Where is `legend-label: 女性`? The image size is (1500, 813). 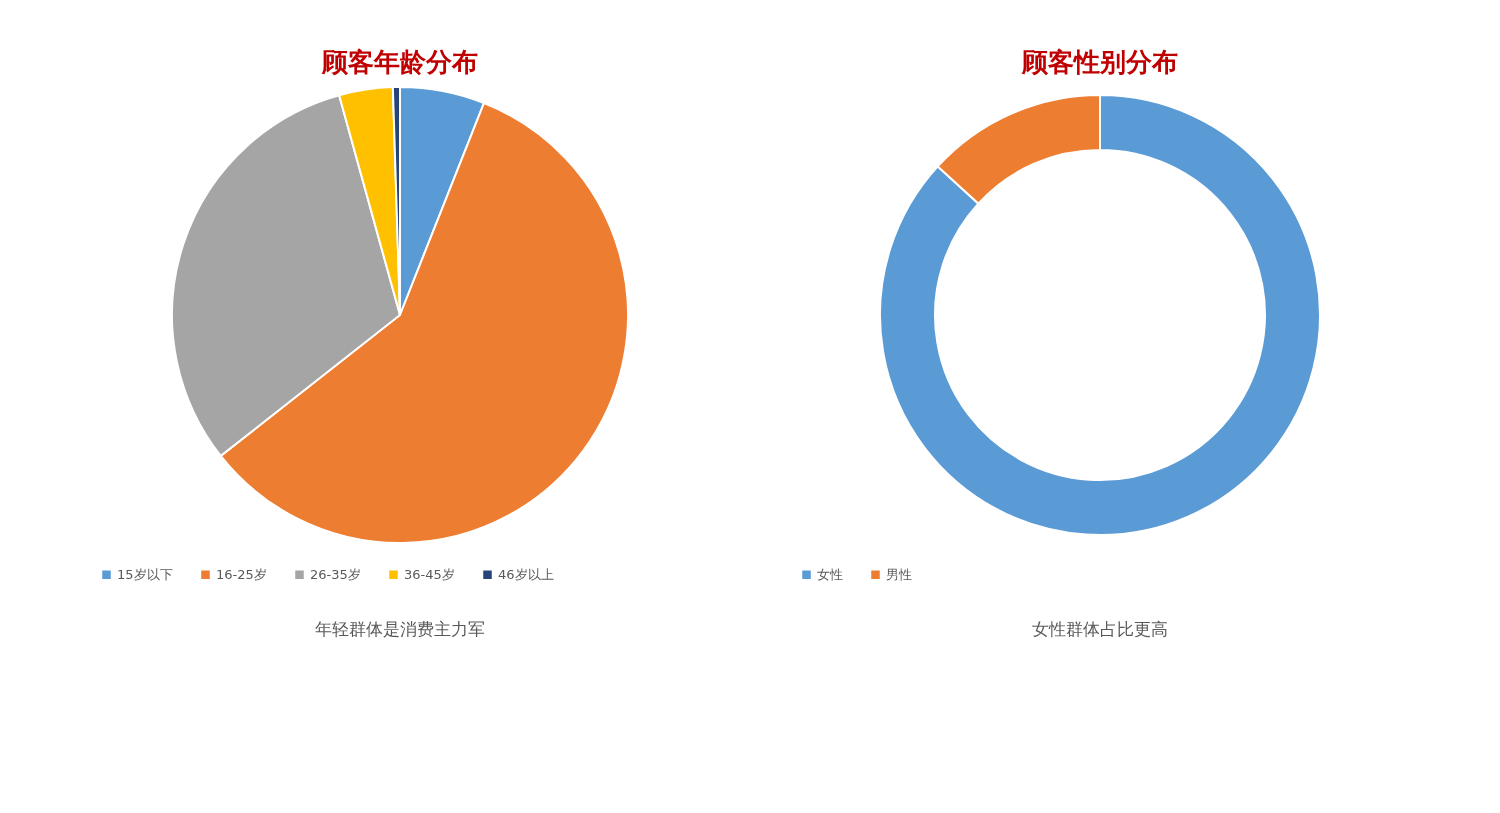 legend-label: 女性 is located at coordinates (830, 574).